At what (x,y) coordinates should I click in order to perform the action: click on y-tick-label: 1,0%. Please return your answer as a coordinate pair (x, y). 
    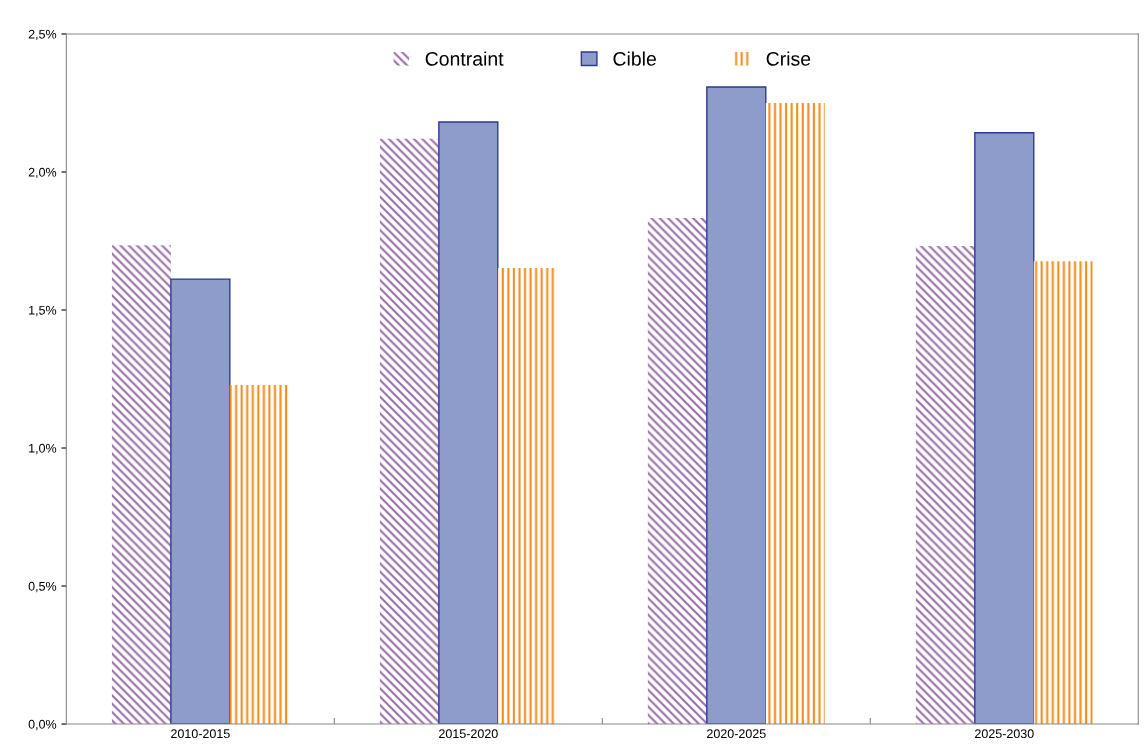
    Looking at the image, I should click on (43, 449).